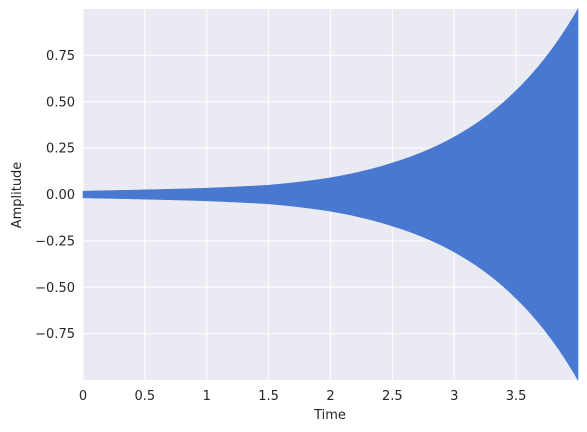  I want to click on y-tick-label: −0.25, so click(55, 241).